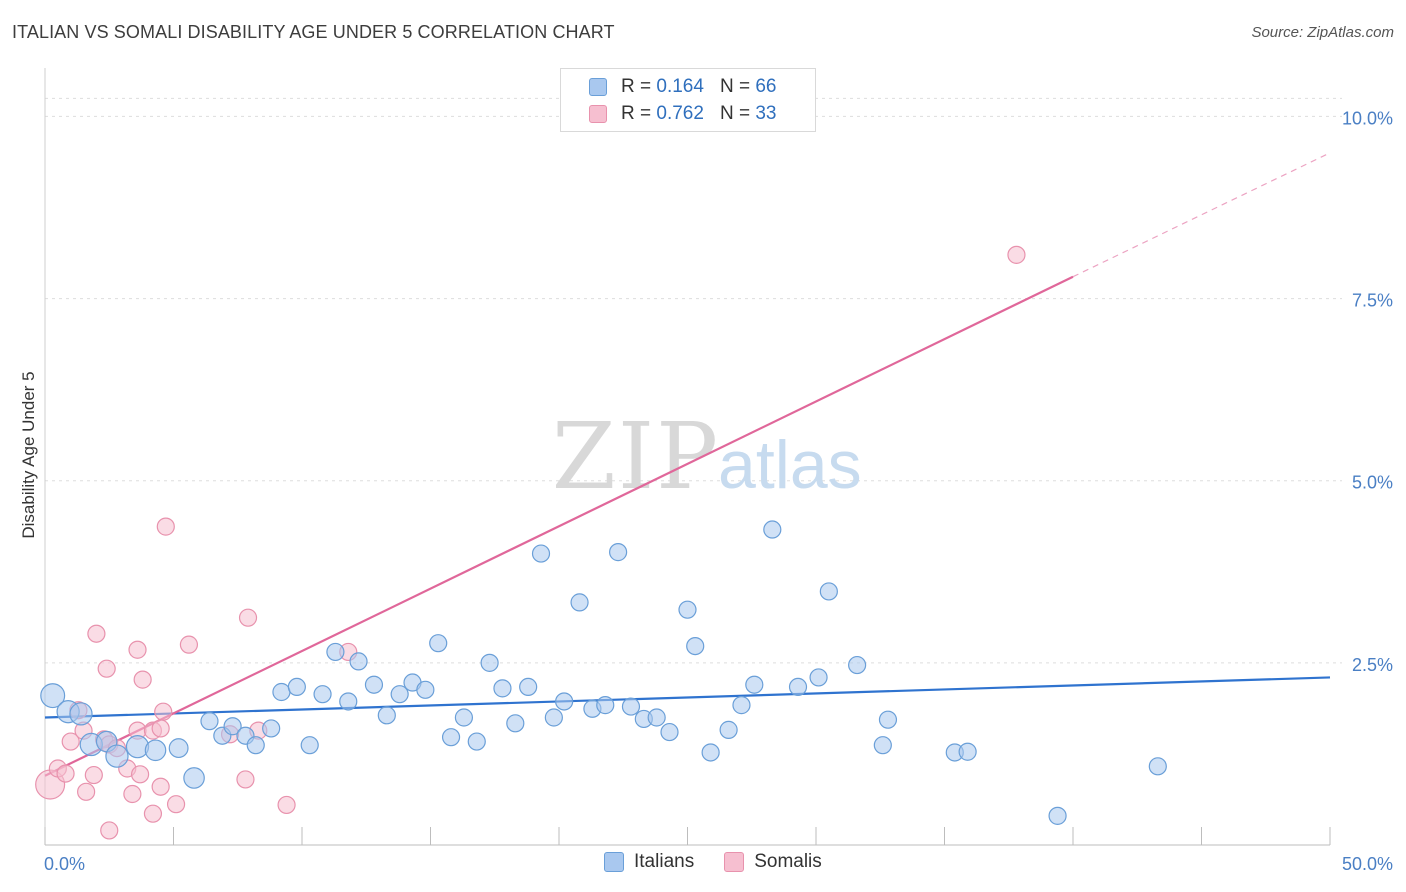 This screenshot has height=892, width=1406. I want to click on legend-n-value-italians: 66, so click(766, 86).